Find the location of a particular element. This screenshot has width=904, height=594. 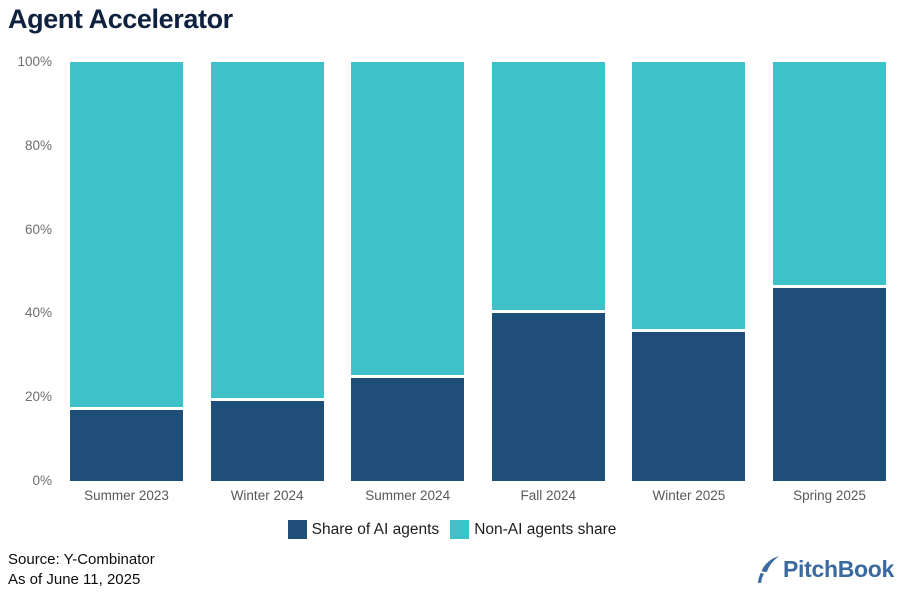

y-tick-label-80pct: 80% is located at coordinates (38, 145).